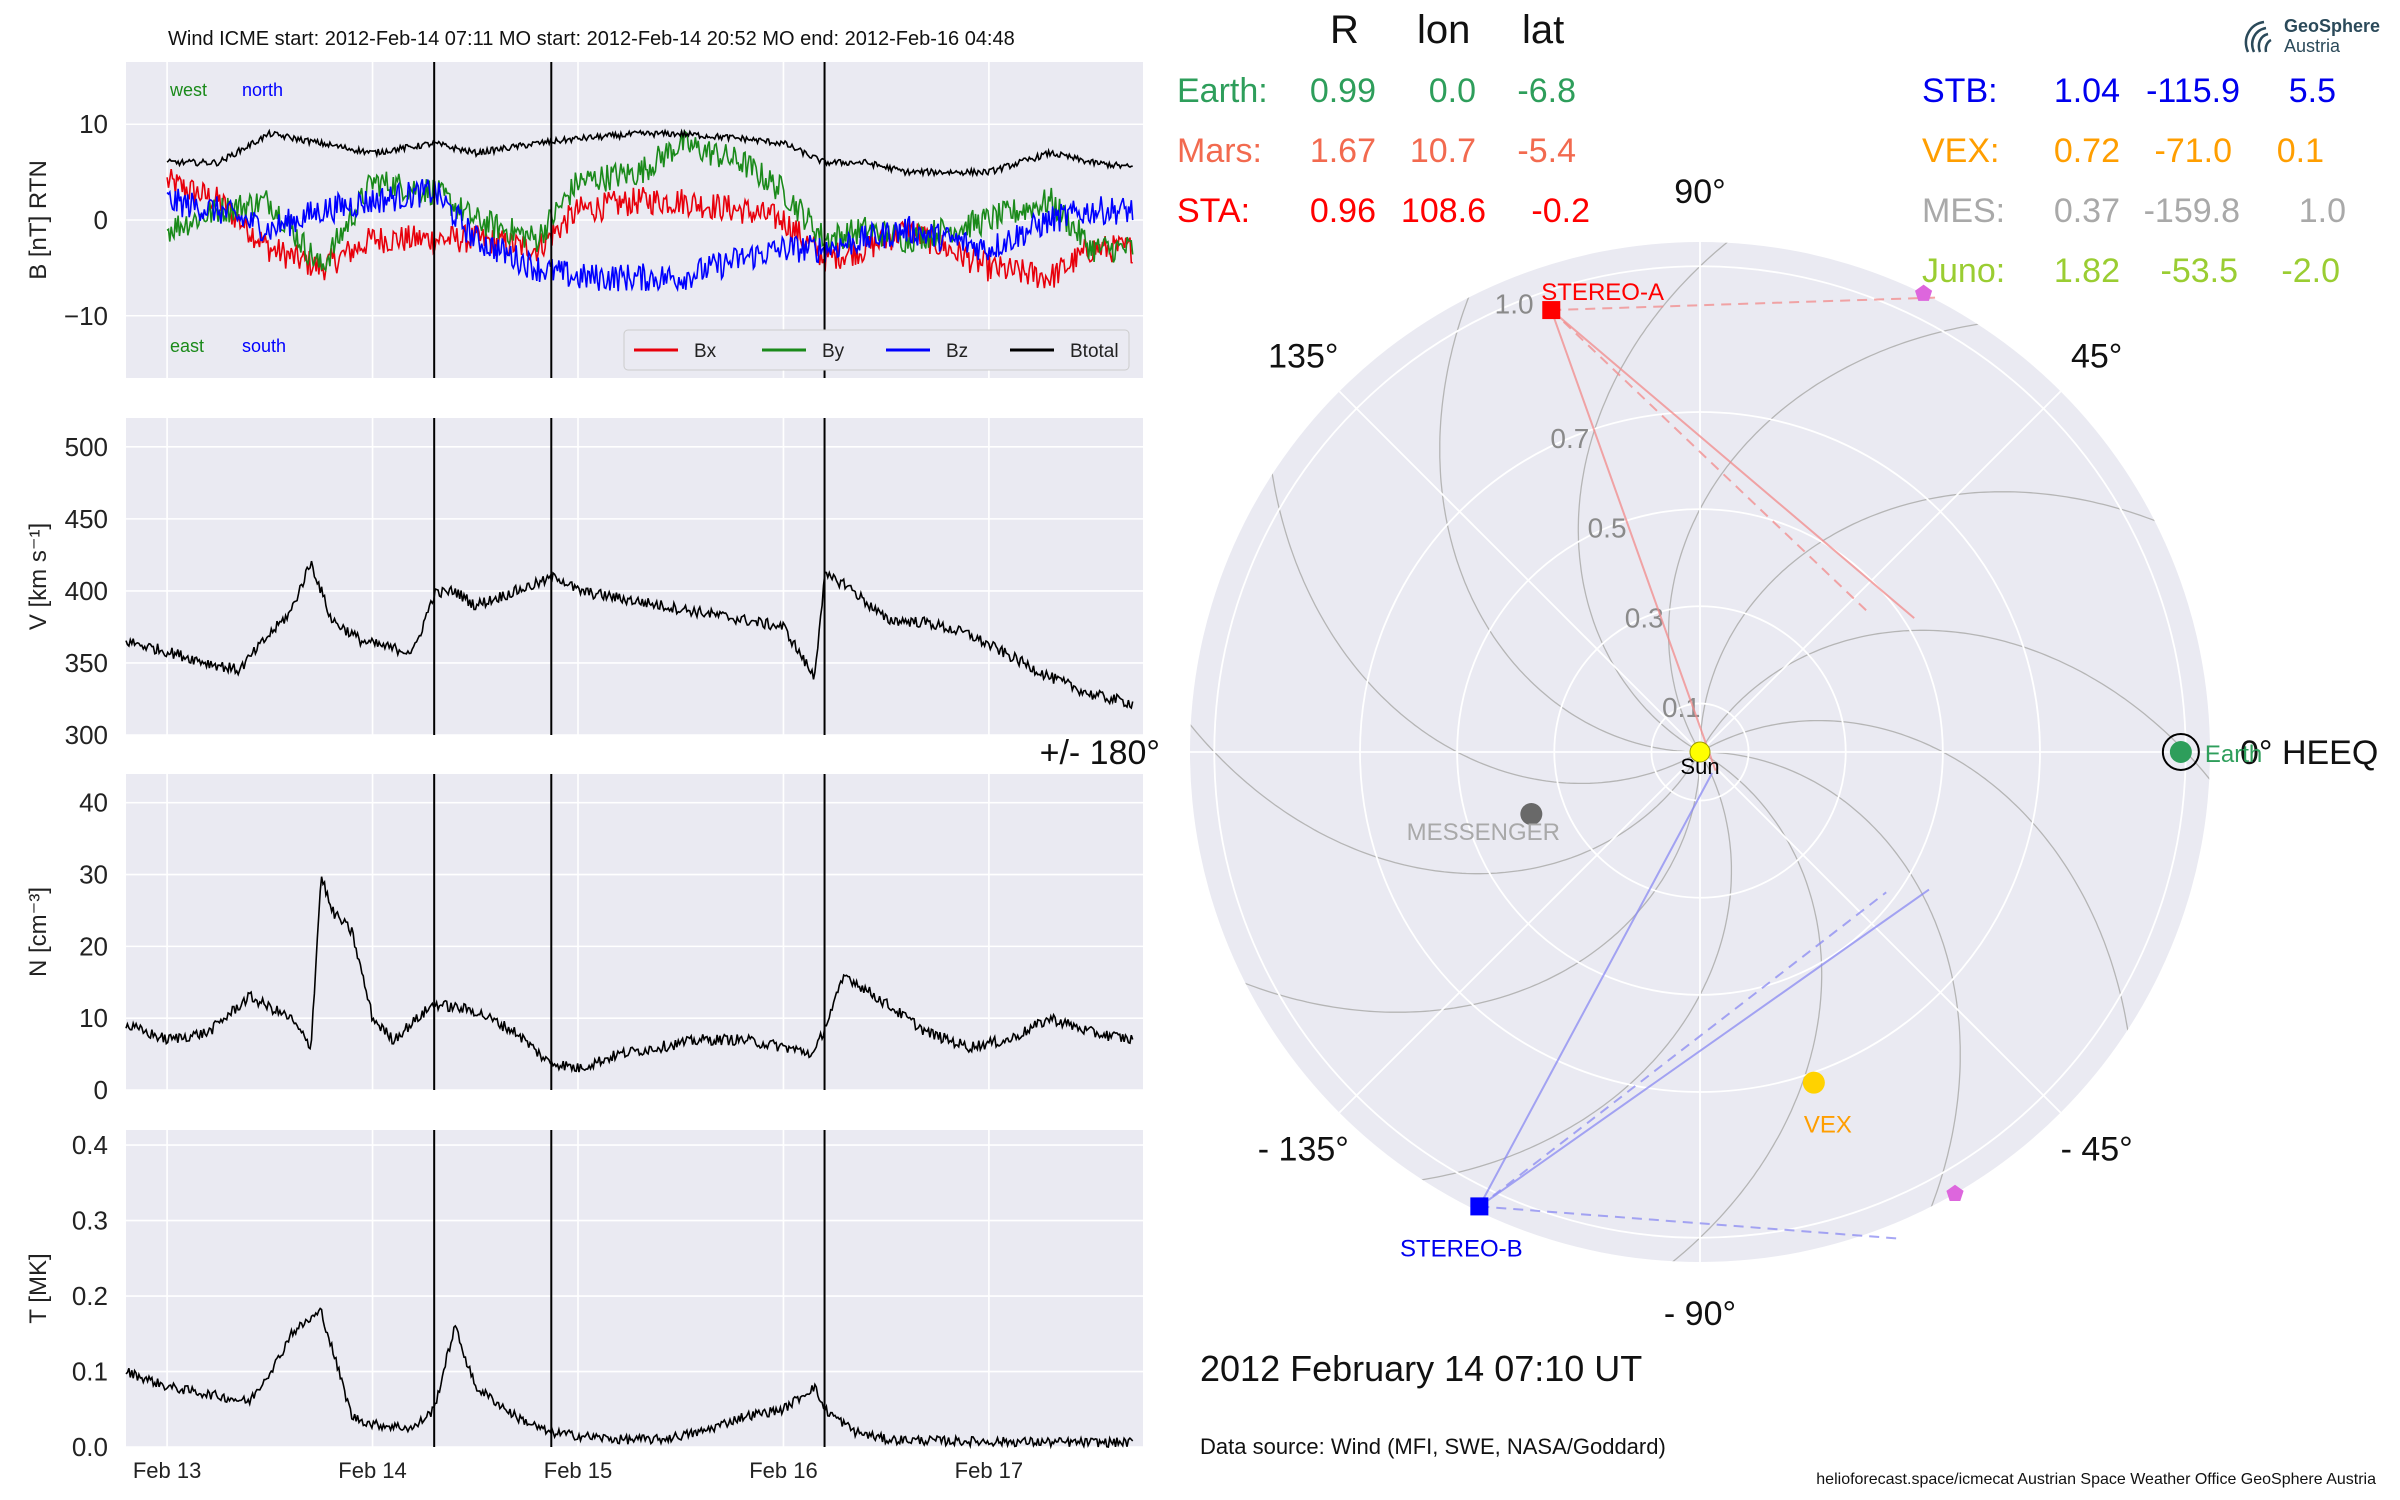  What do you see at coordinates (38, 932) in the screenshot?
I see `y-axis-label: N [cm⁻³]` at bounding box center [38, 932].